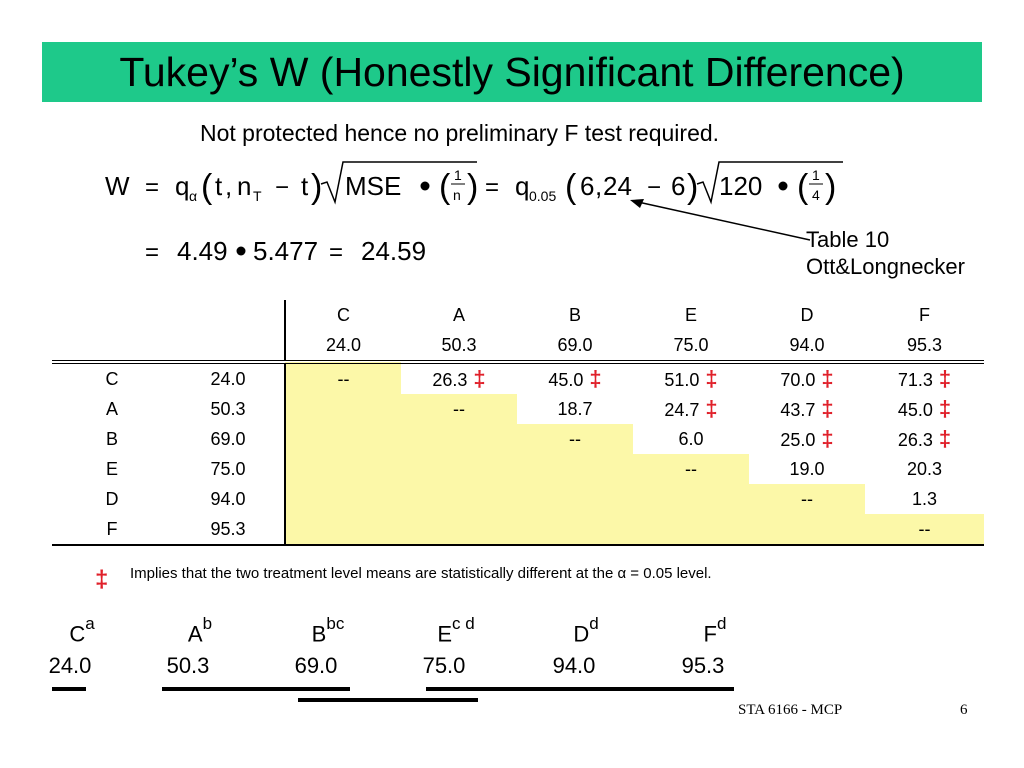 This screenshot has height=768, width=1024. Describe the element at coordinates (195, 634) in the screenshot. I see `group-treatment: A` at that location.